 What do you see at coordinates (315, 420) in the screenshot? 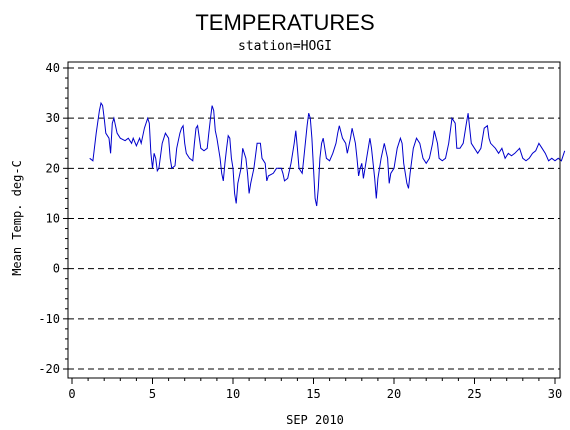
I see `x-axis-label: SEP 2010` at bounding box center [315, 420].